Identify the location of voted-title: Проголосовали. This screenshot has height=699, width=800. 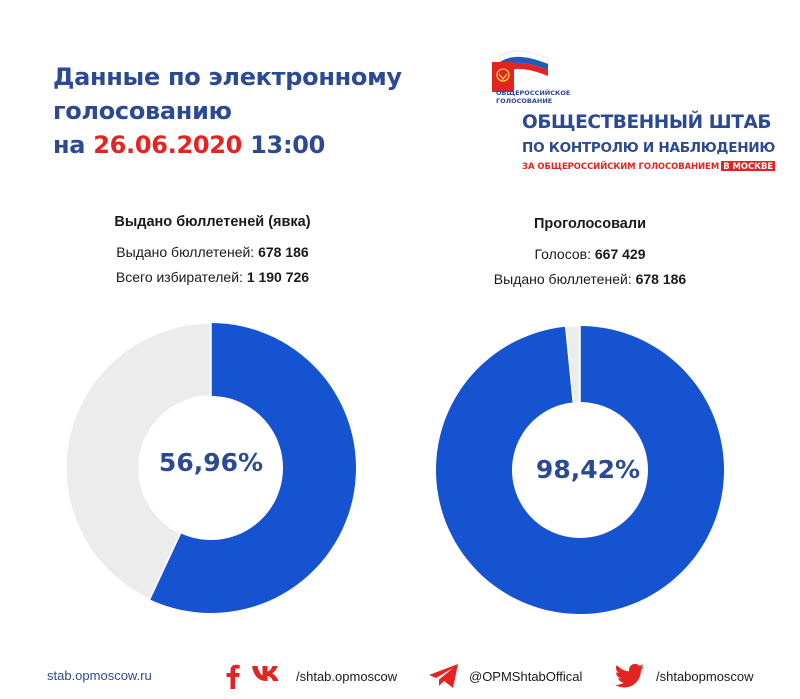
(590, 224).